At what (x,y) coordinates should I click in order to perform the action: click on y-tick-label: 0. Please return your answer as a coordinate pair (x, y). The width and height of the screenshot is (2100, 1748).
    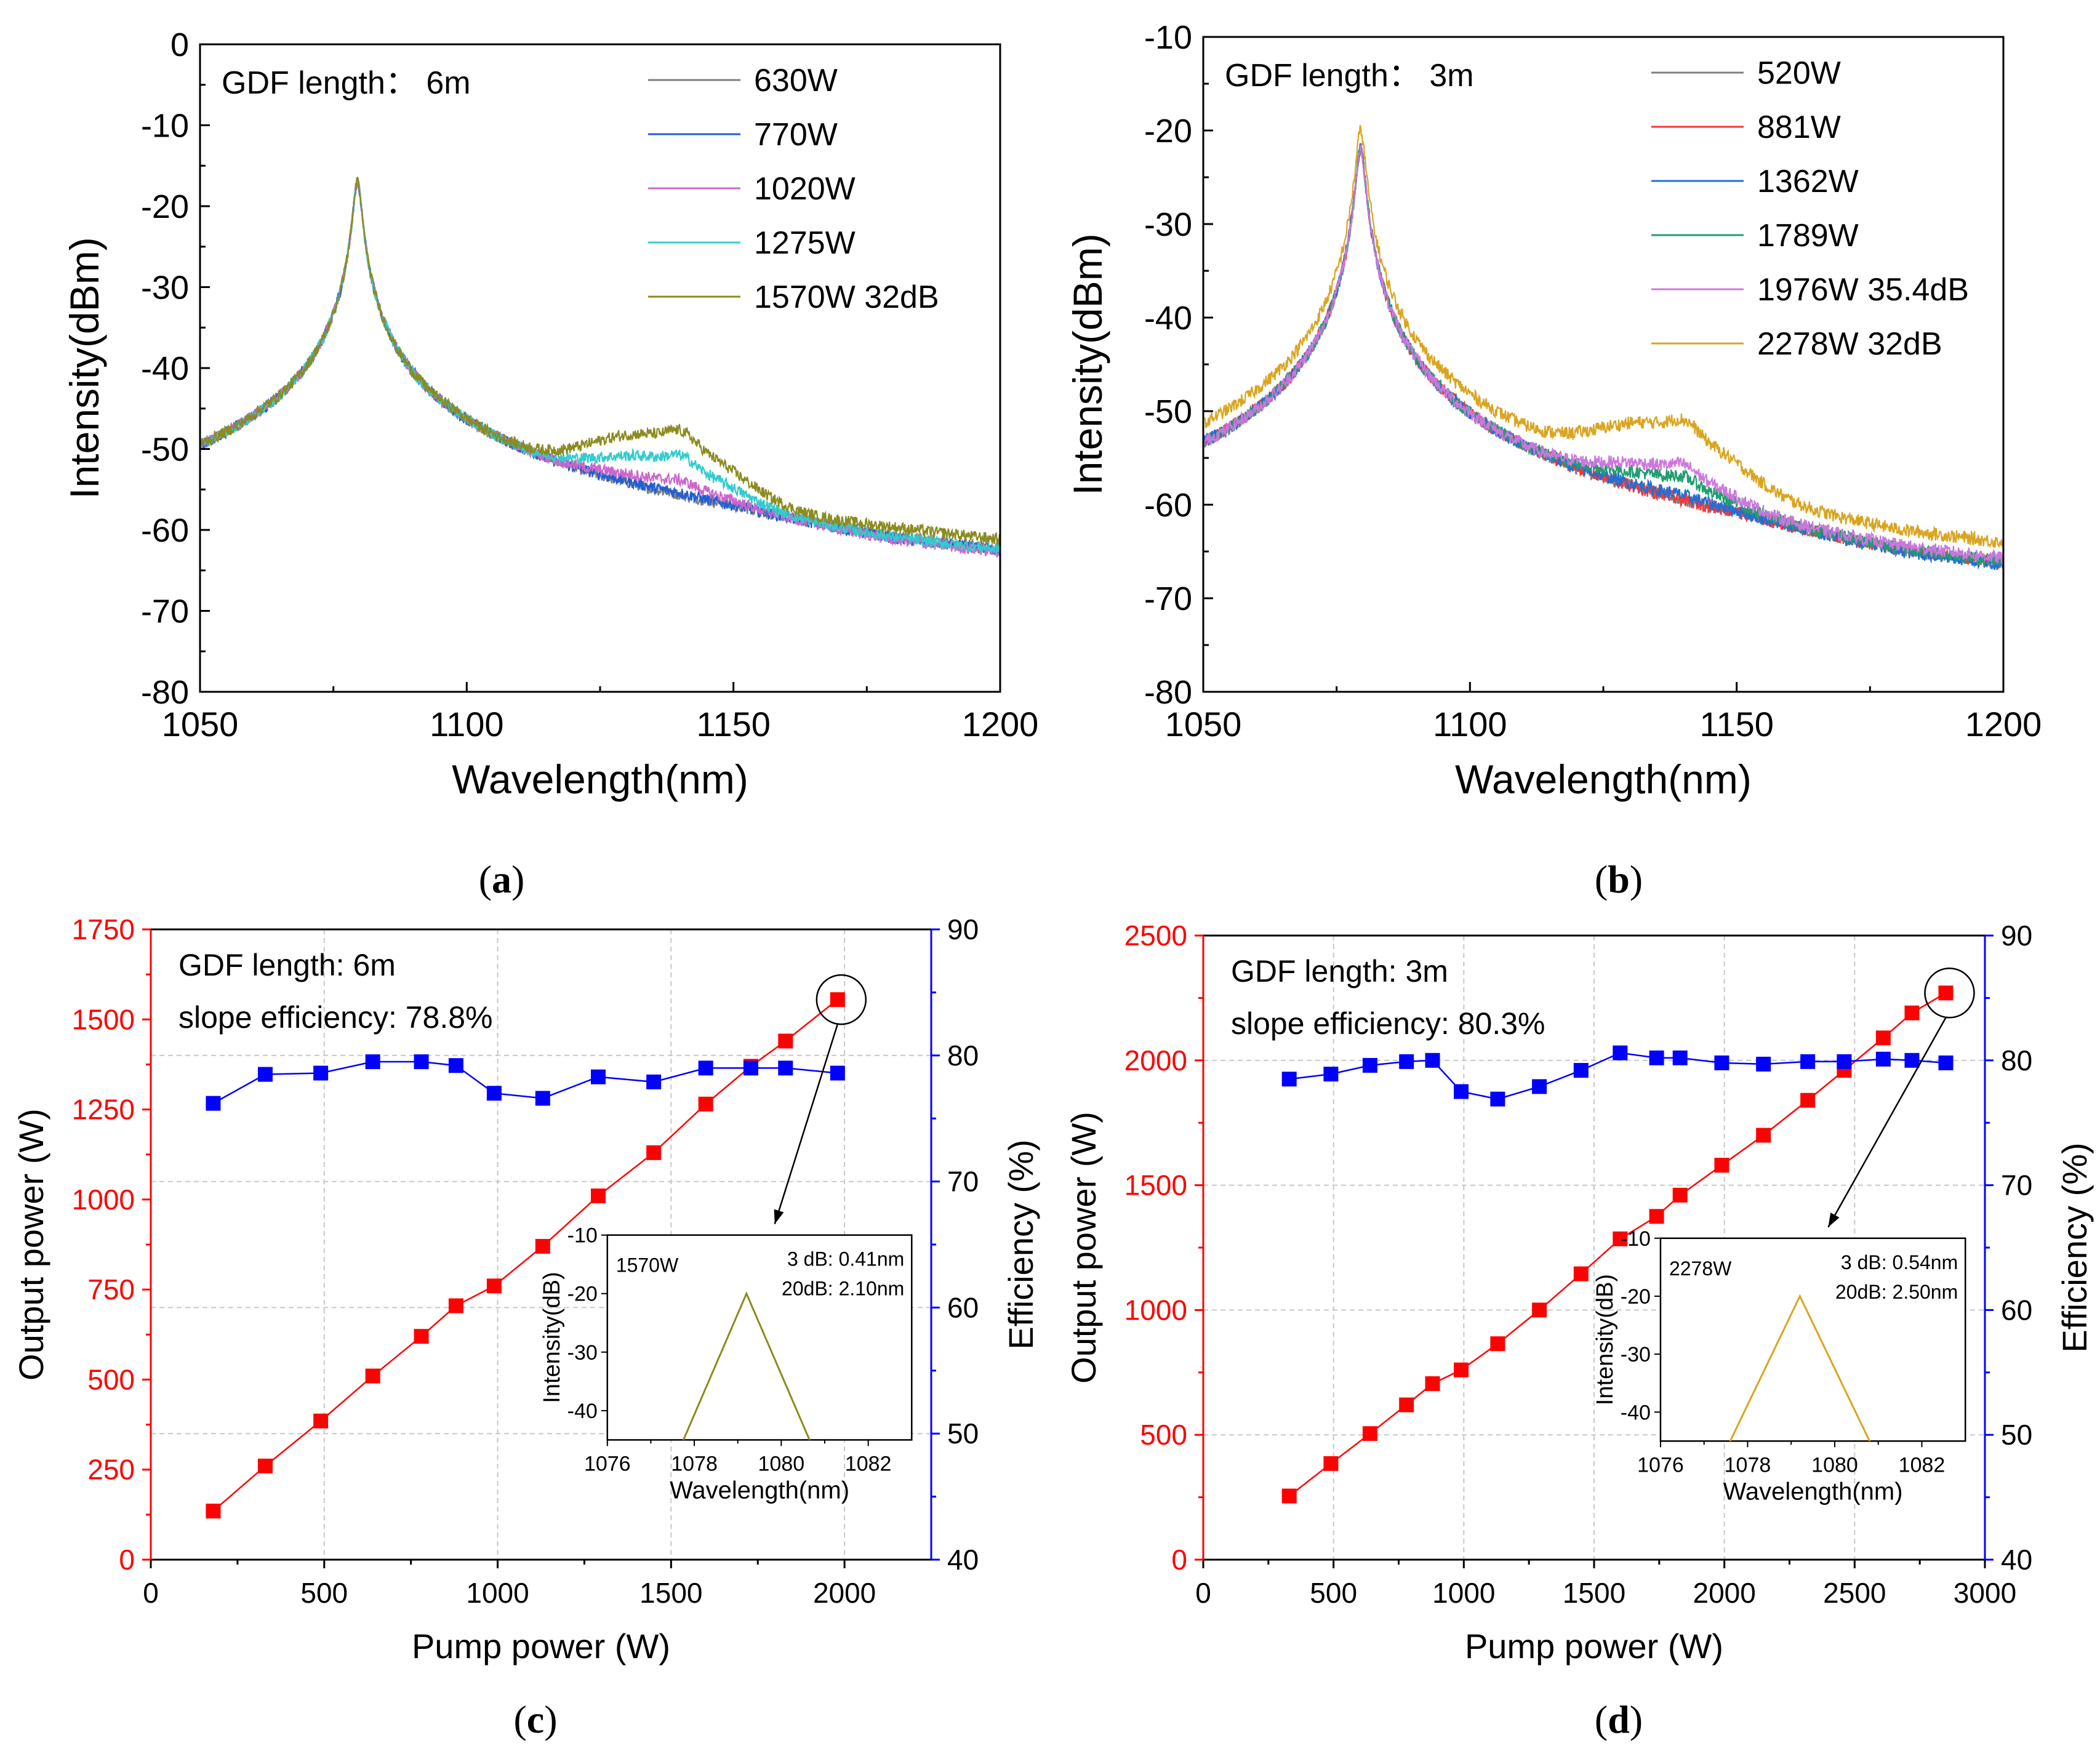
    Looking at the image, I should click on (127, 1560).